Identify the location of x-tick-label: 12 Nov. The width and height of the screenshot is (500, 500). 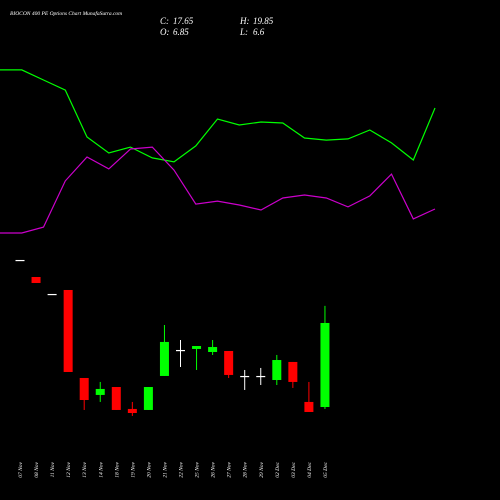
(69, 469).